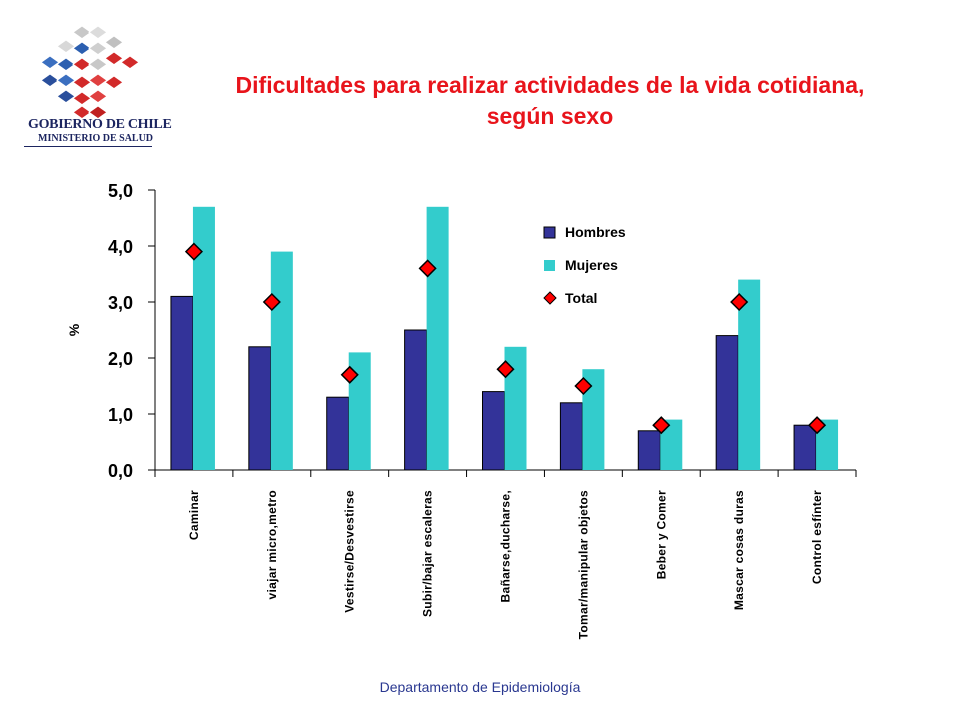 The width and height of the screenshot is (960, 720). What do you see at coordinates (272, 544) in the screenshot?
I see `x-tick-label: viajar micro,metro` at bounding box center [272, 544].